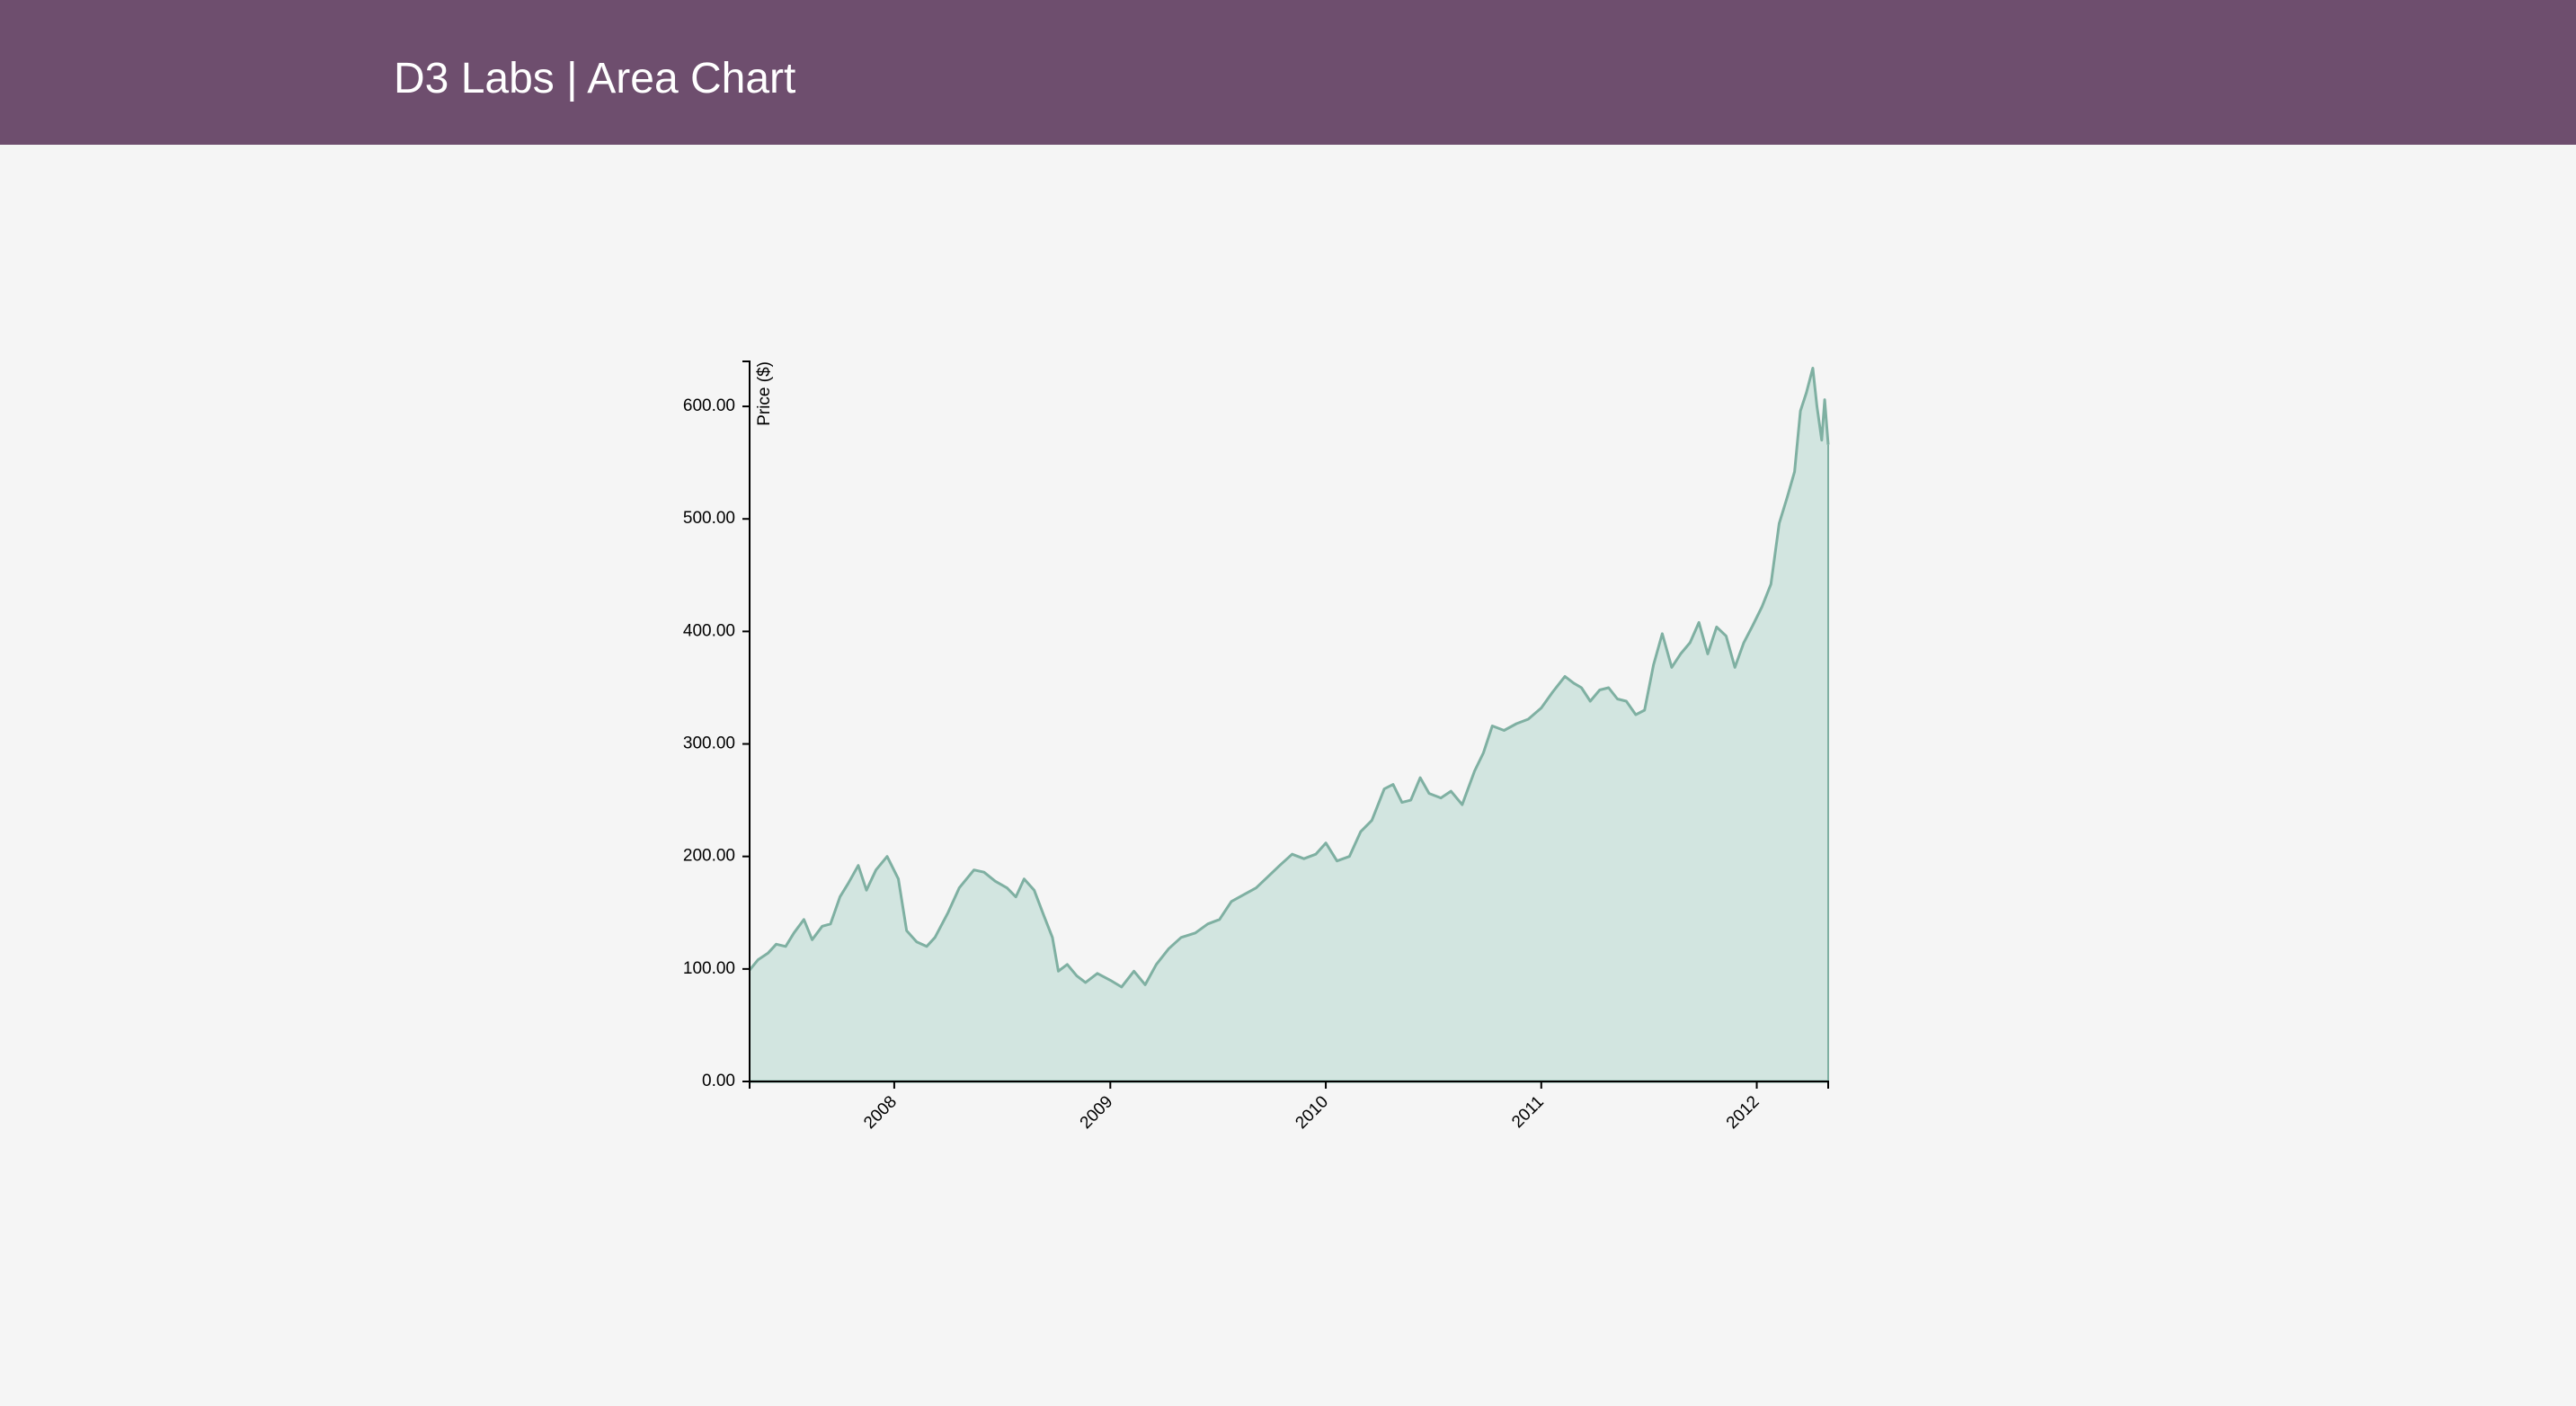 The height and width of the screenshot is (1406, 2576). I want to click on y-axis: 0.00 100.00 200.00 300.00 400.00 500.00 600.00, so click(717, 725).